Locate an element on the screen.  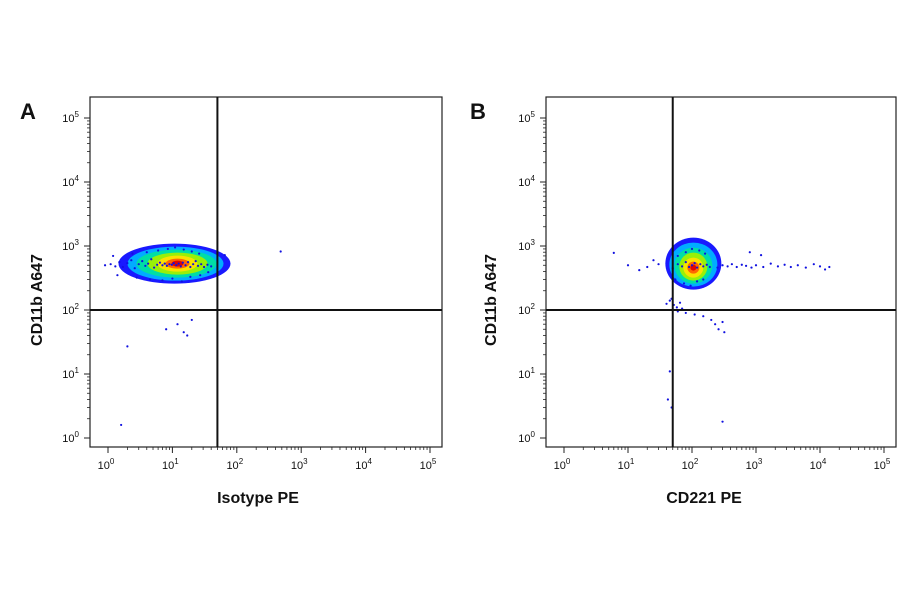
panel-letter-a: A is located at coordinates (28, 111).